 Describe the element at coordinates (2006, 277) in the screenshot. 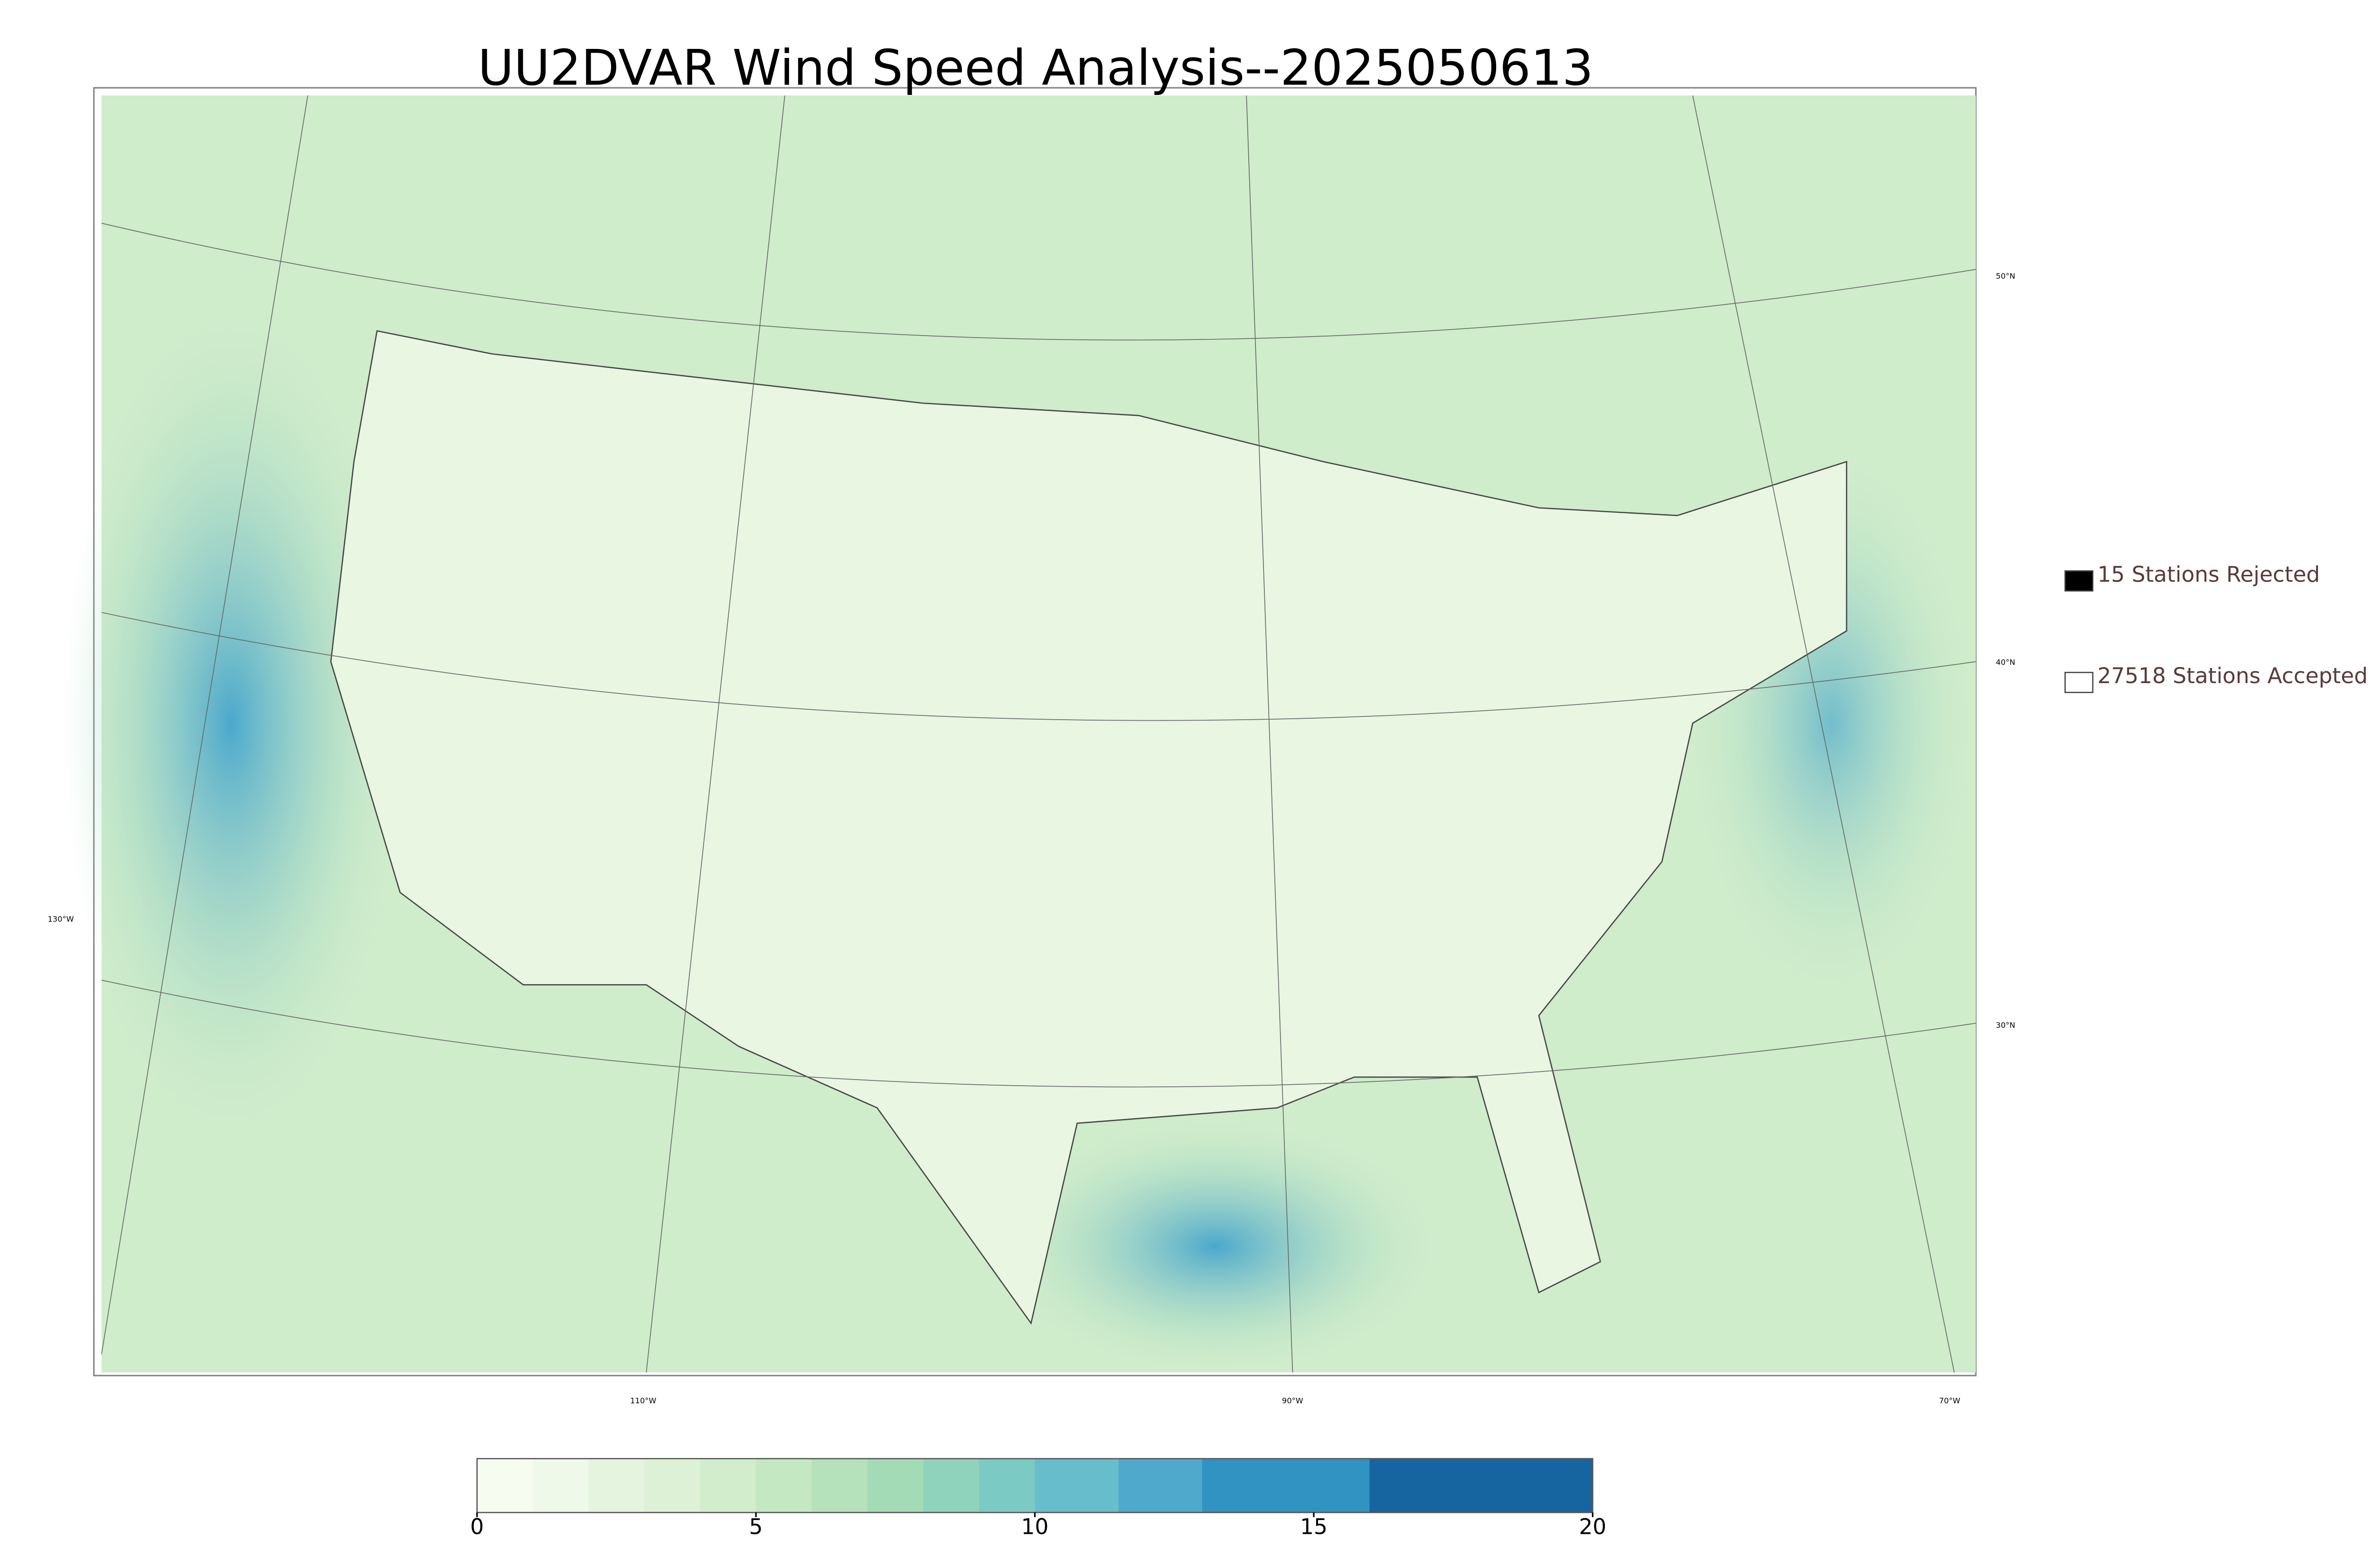

I see `lat-label: 50°N` at that location.